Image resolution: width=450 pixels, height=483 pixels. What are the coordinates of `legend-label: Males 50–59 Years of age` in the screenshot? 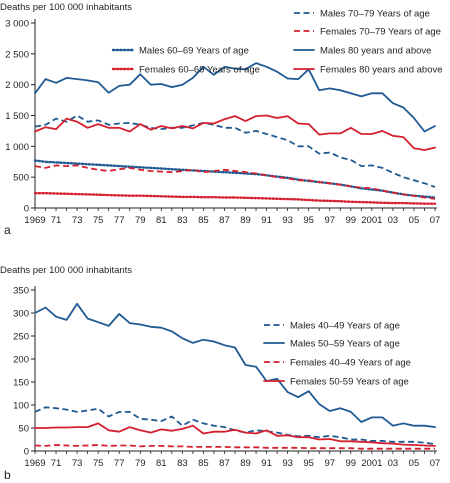 It's located at (345, 344).